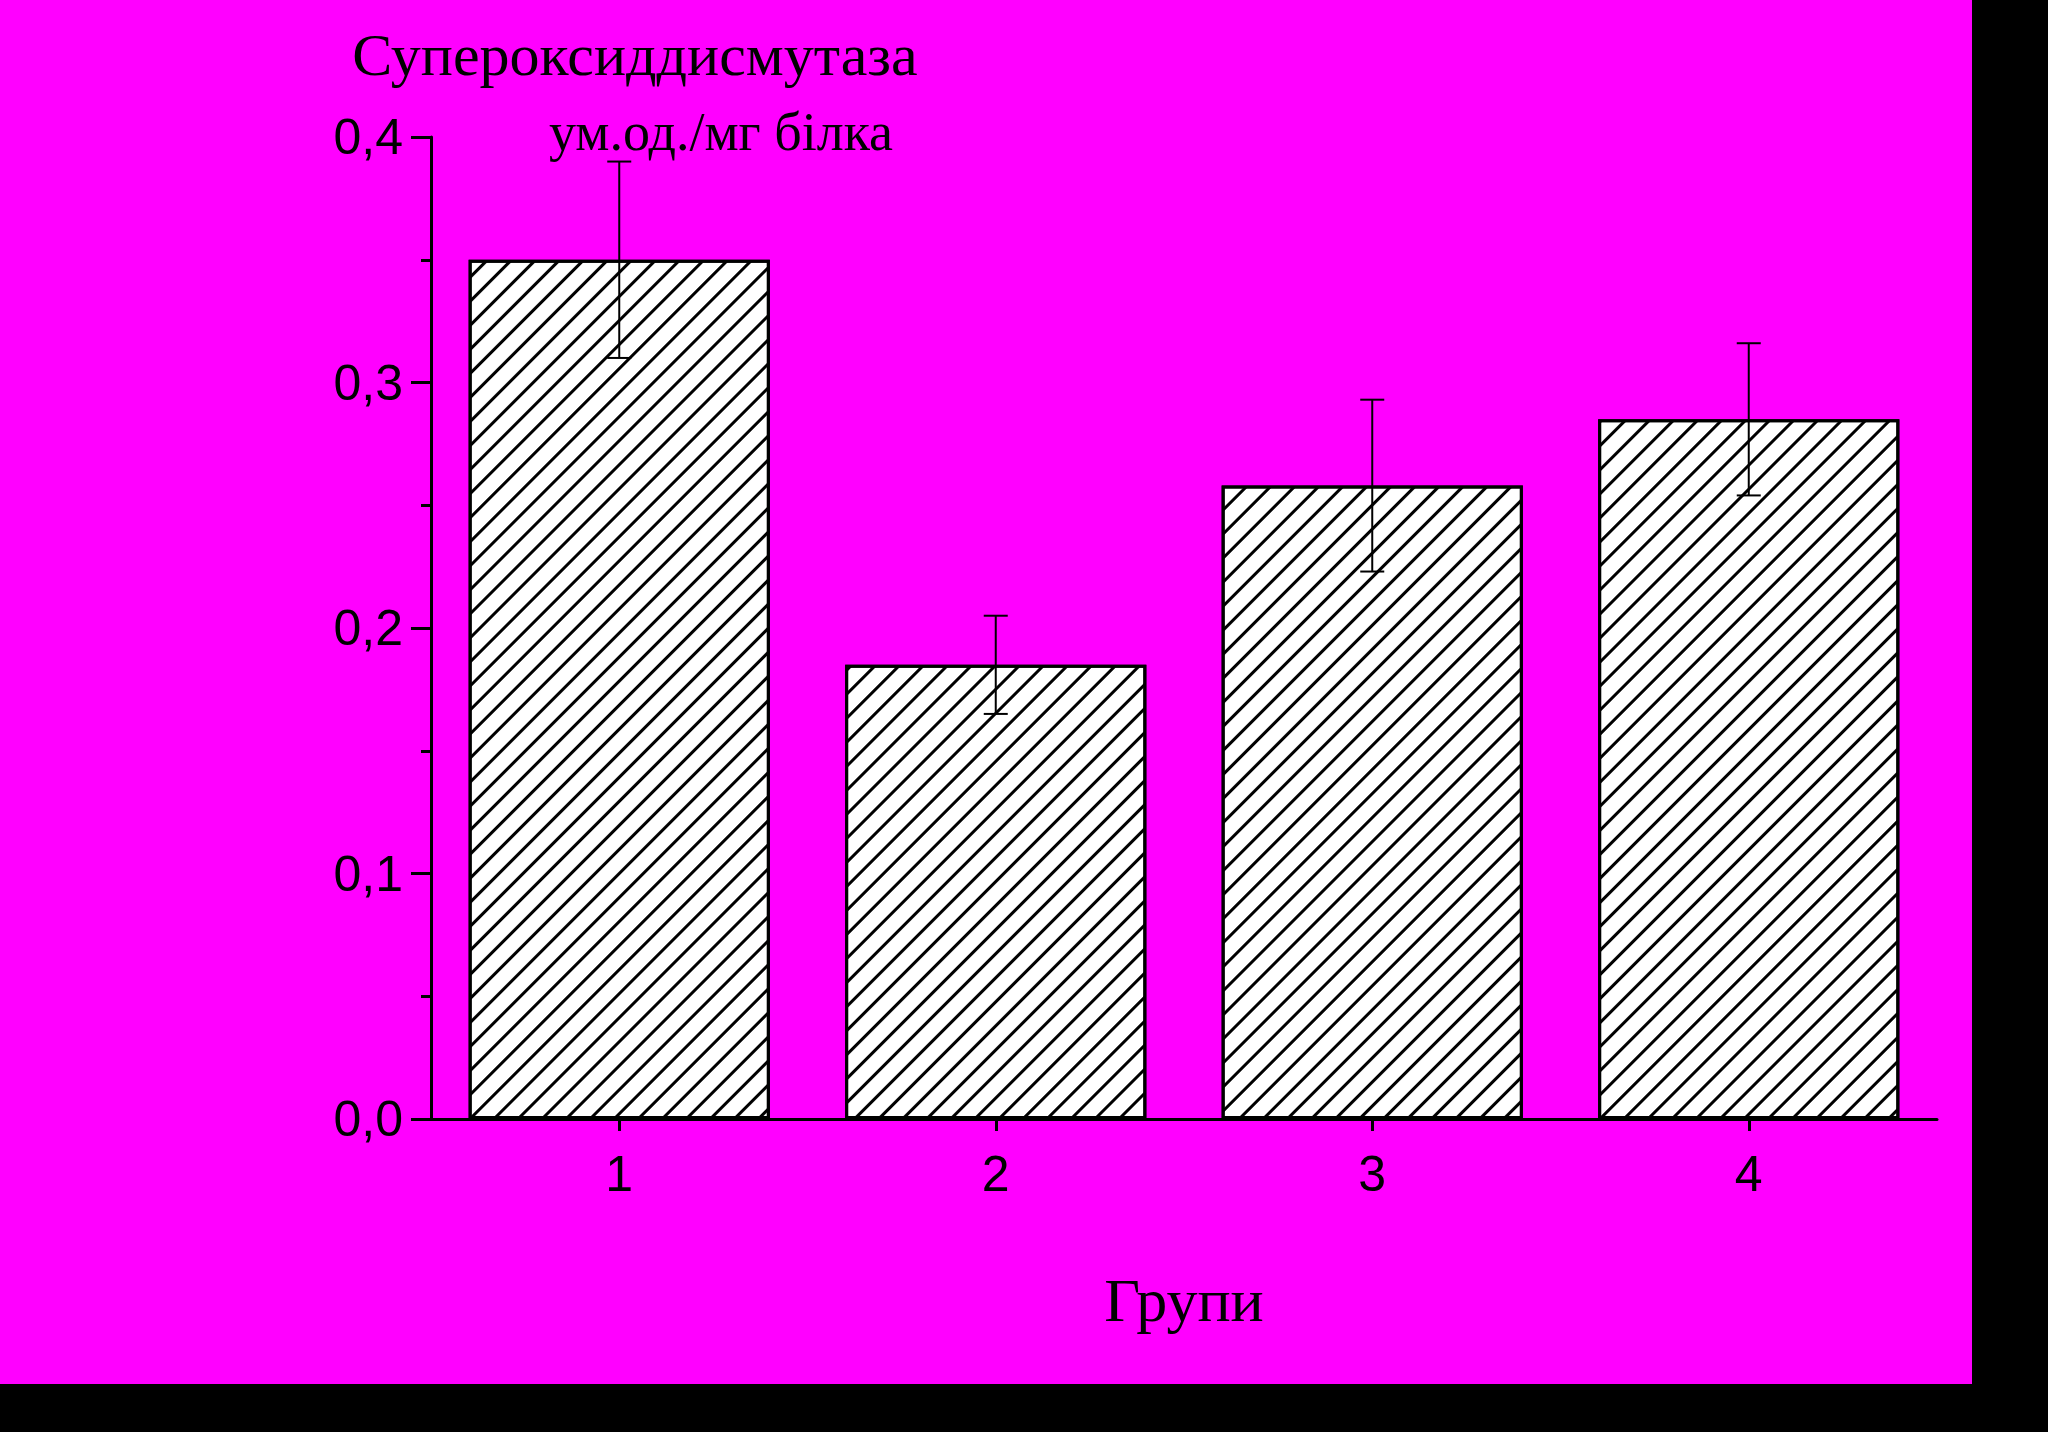 This screenshot has height=1432, width=2048. Describe the element at coordinates (368, 873) in the screenshot. I see `y-tick-label: 0,1` at that location.